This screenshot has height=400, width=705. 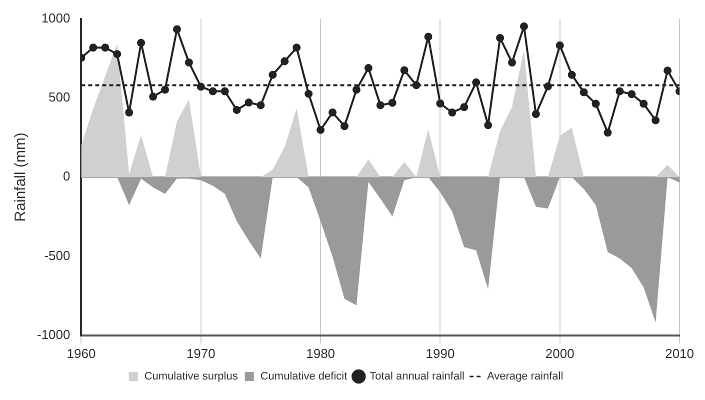 What do you see at coordinates (440, 353) in the screenshot?
I see `x-tick-label: 1990` at bounding box center [440, 353].